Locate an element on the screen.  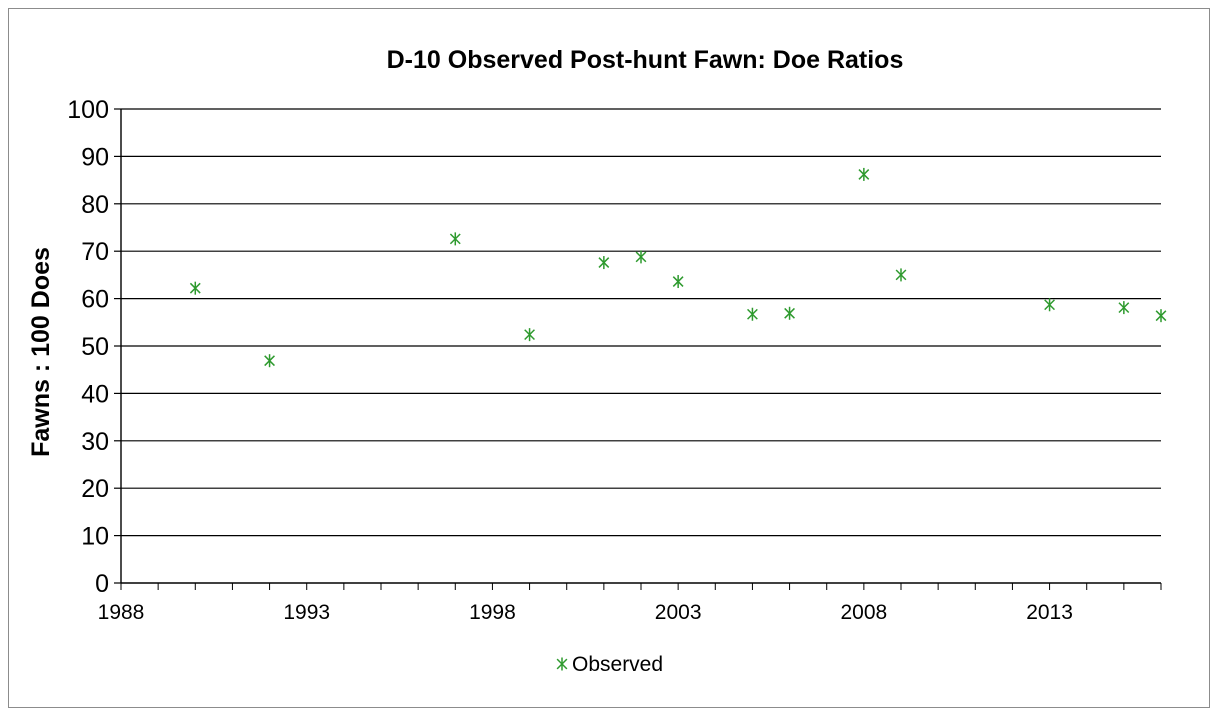
x-tick-label-1998: 1998 is located at coordinates (492, 612).